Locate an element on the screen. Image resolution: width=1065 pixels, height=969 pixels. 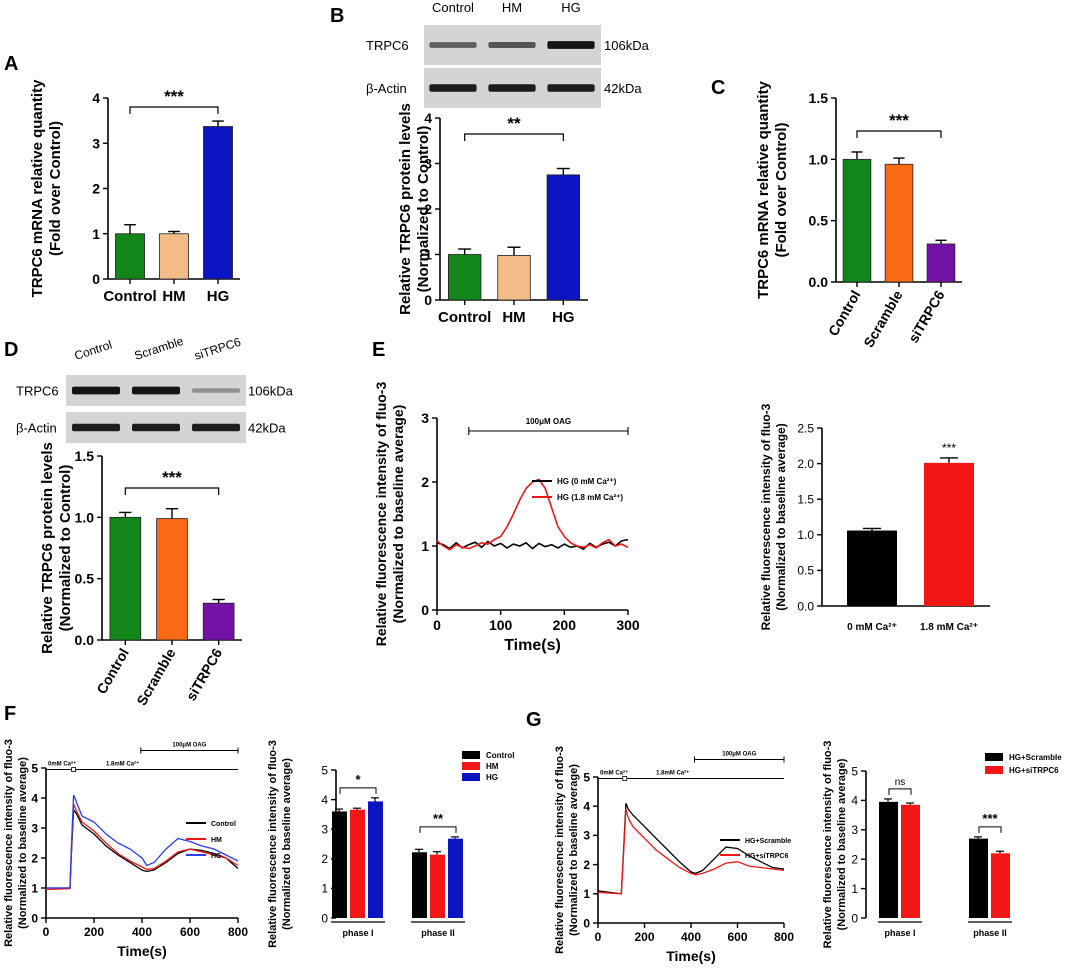
significance-label: * is located at coordinates (358, 779).